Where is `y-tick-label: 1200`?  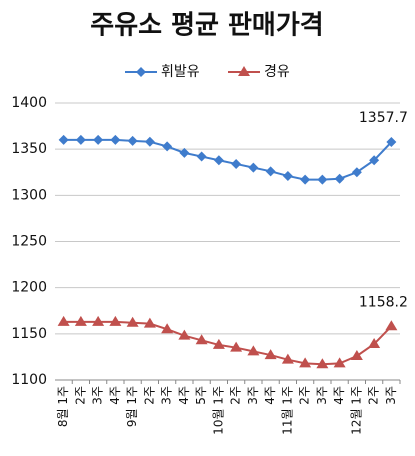 y-tick-label: 1200 is located at coordinates (29, 288).